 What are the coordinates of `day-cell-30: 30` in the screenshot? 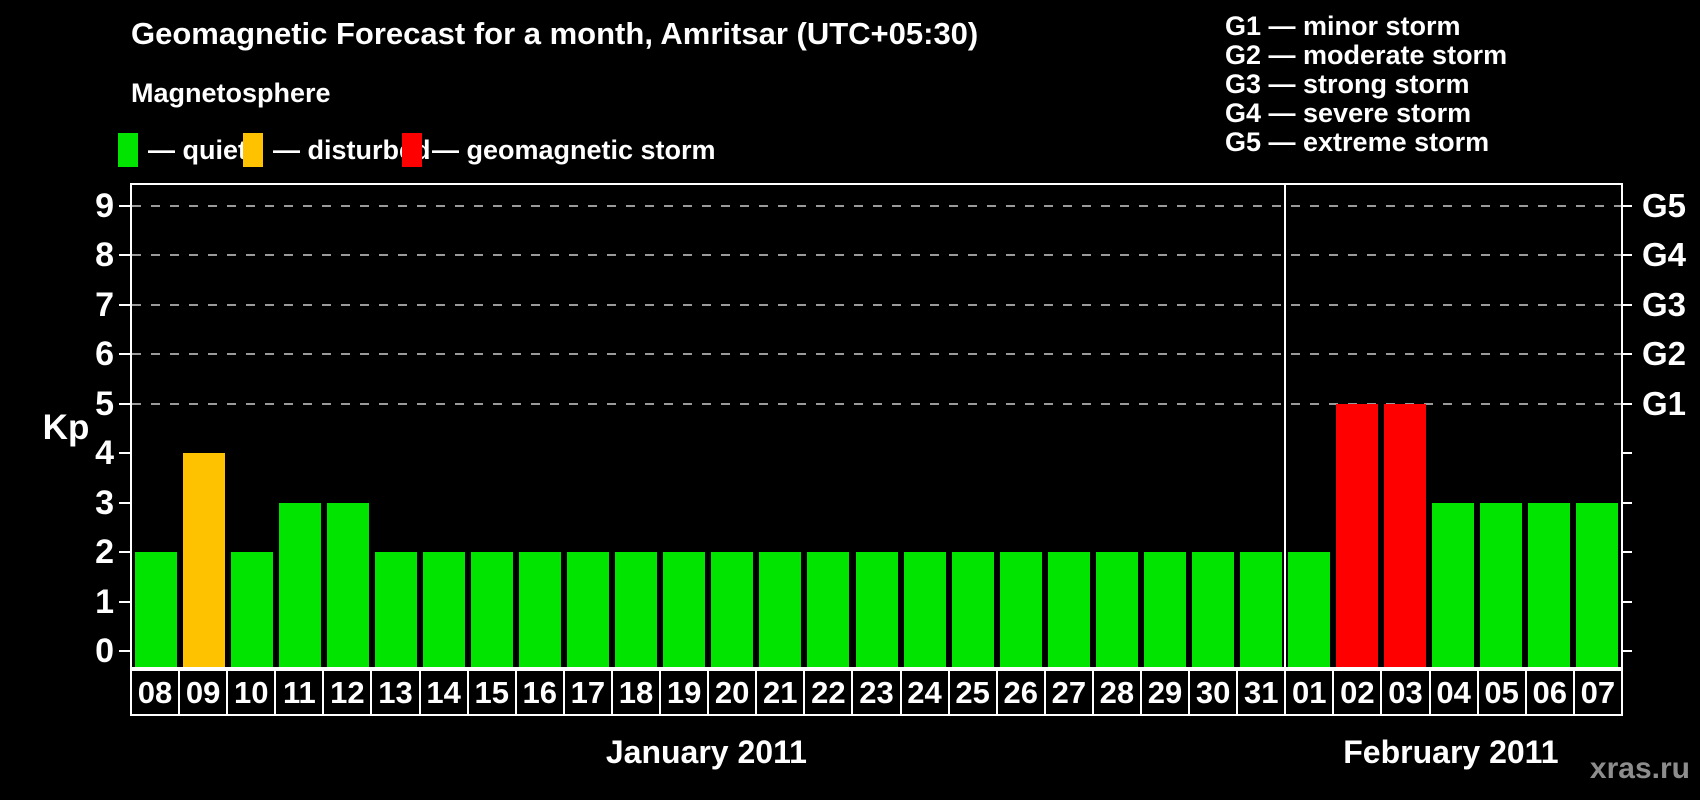 It's located at (1214, 692).